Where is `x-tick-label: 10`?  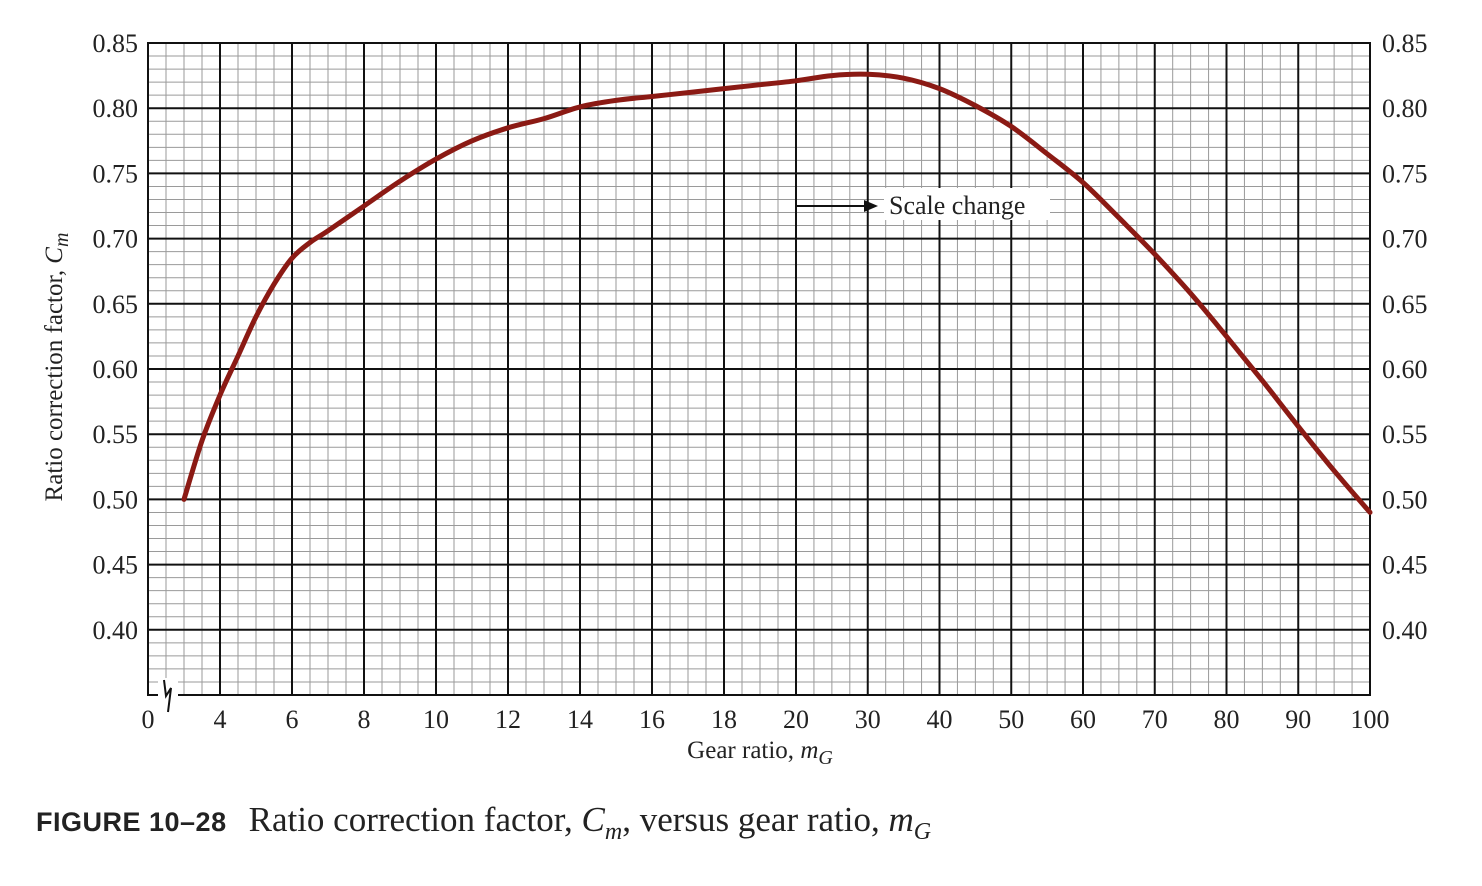
x-tick-label: 10 is located at coordinates (436, 719).